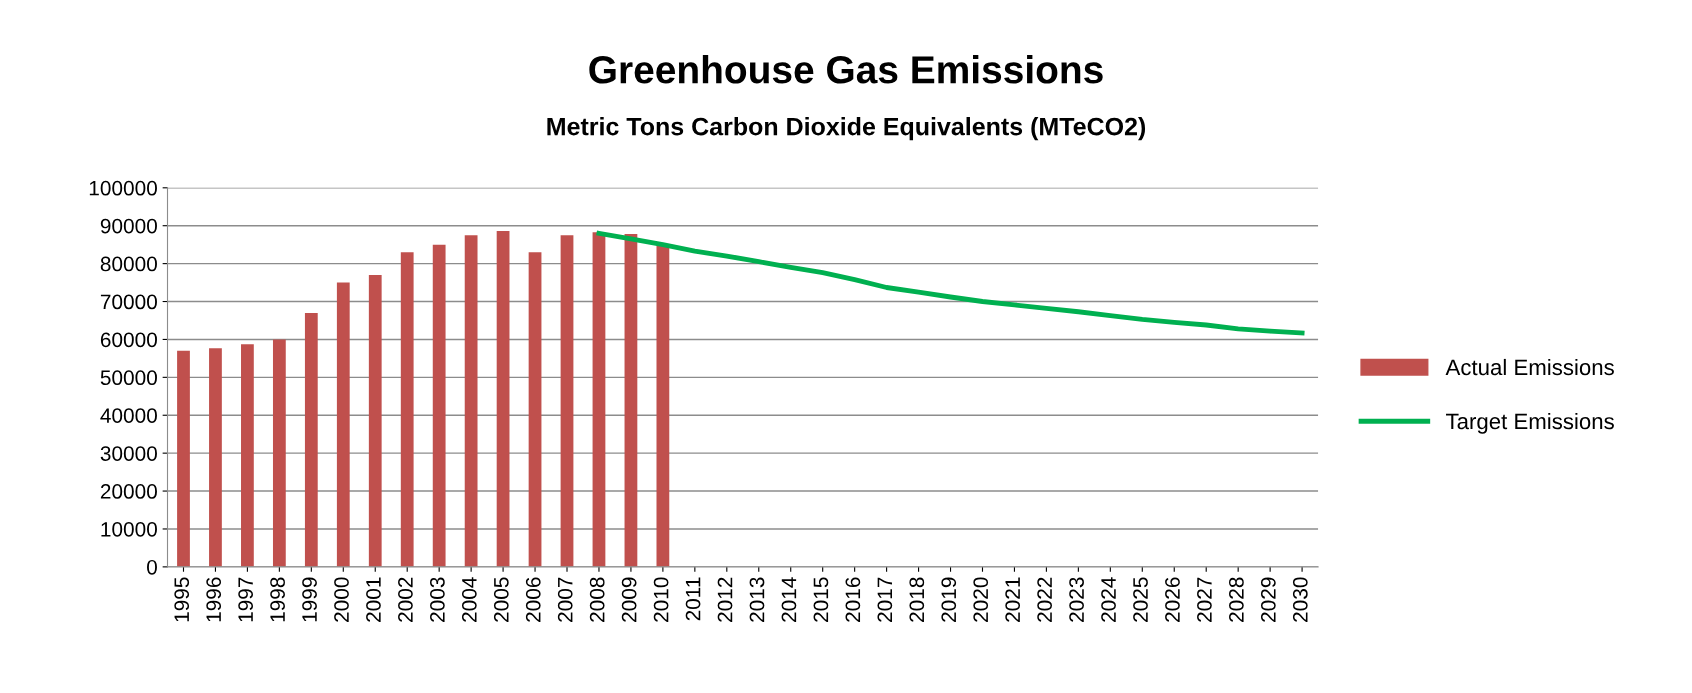 The image size is (1692, 693). I want to click on y-tick-label: 70000, so click(128, 302).